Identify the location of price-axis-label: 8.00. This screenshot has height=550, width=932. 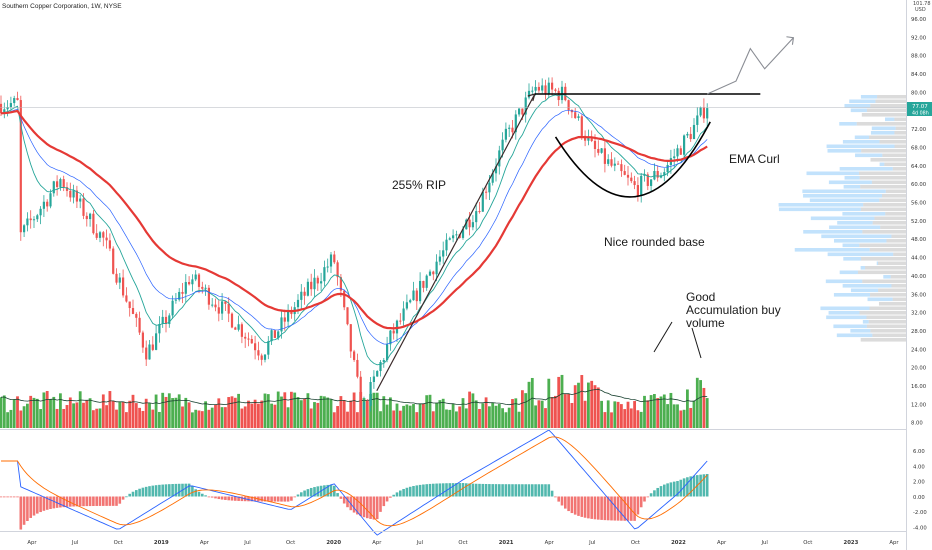
(917, 424).